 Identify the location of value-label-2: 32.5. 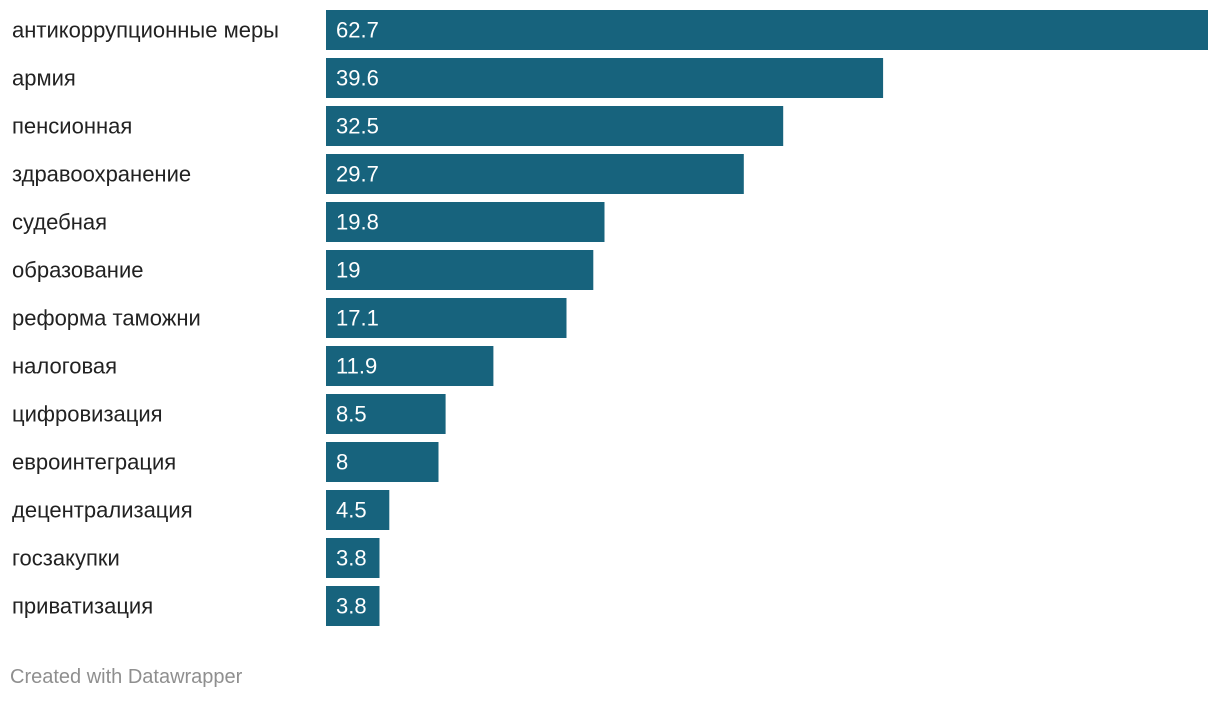
(357, 126).